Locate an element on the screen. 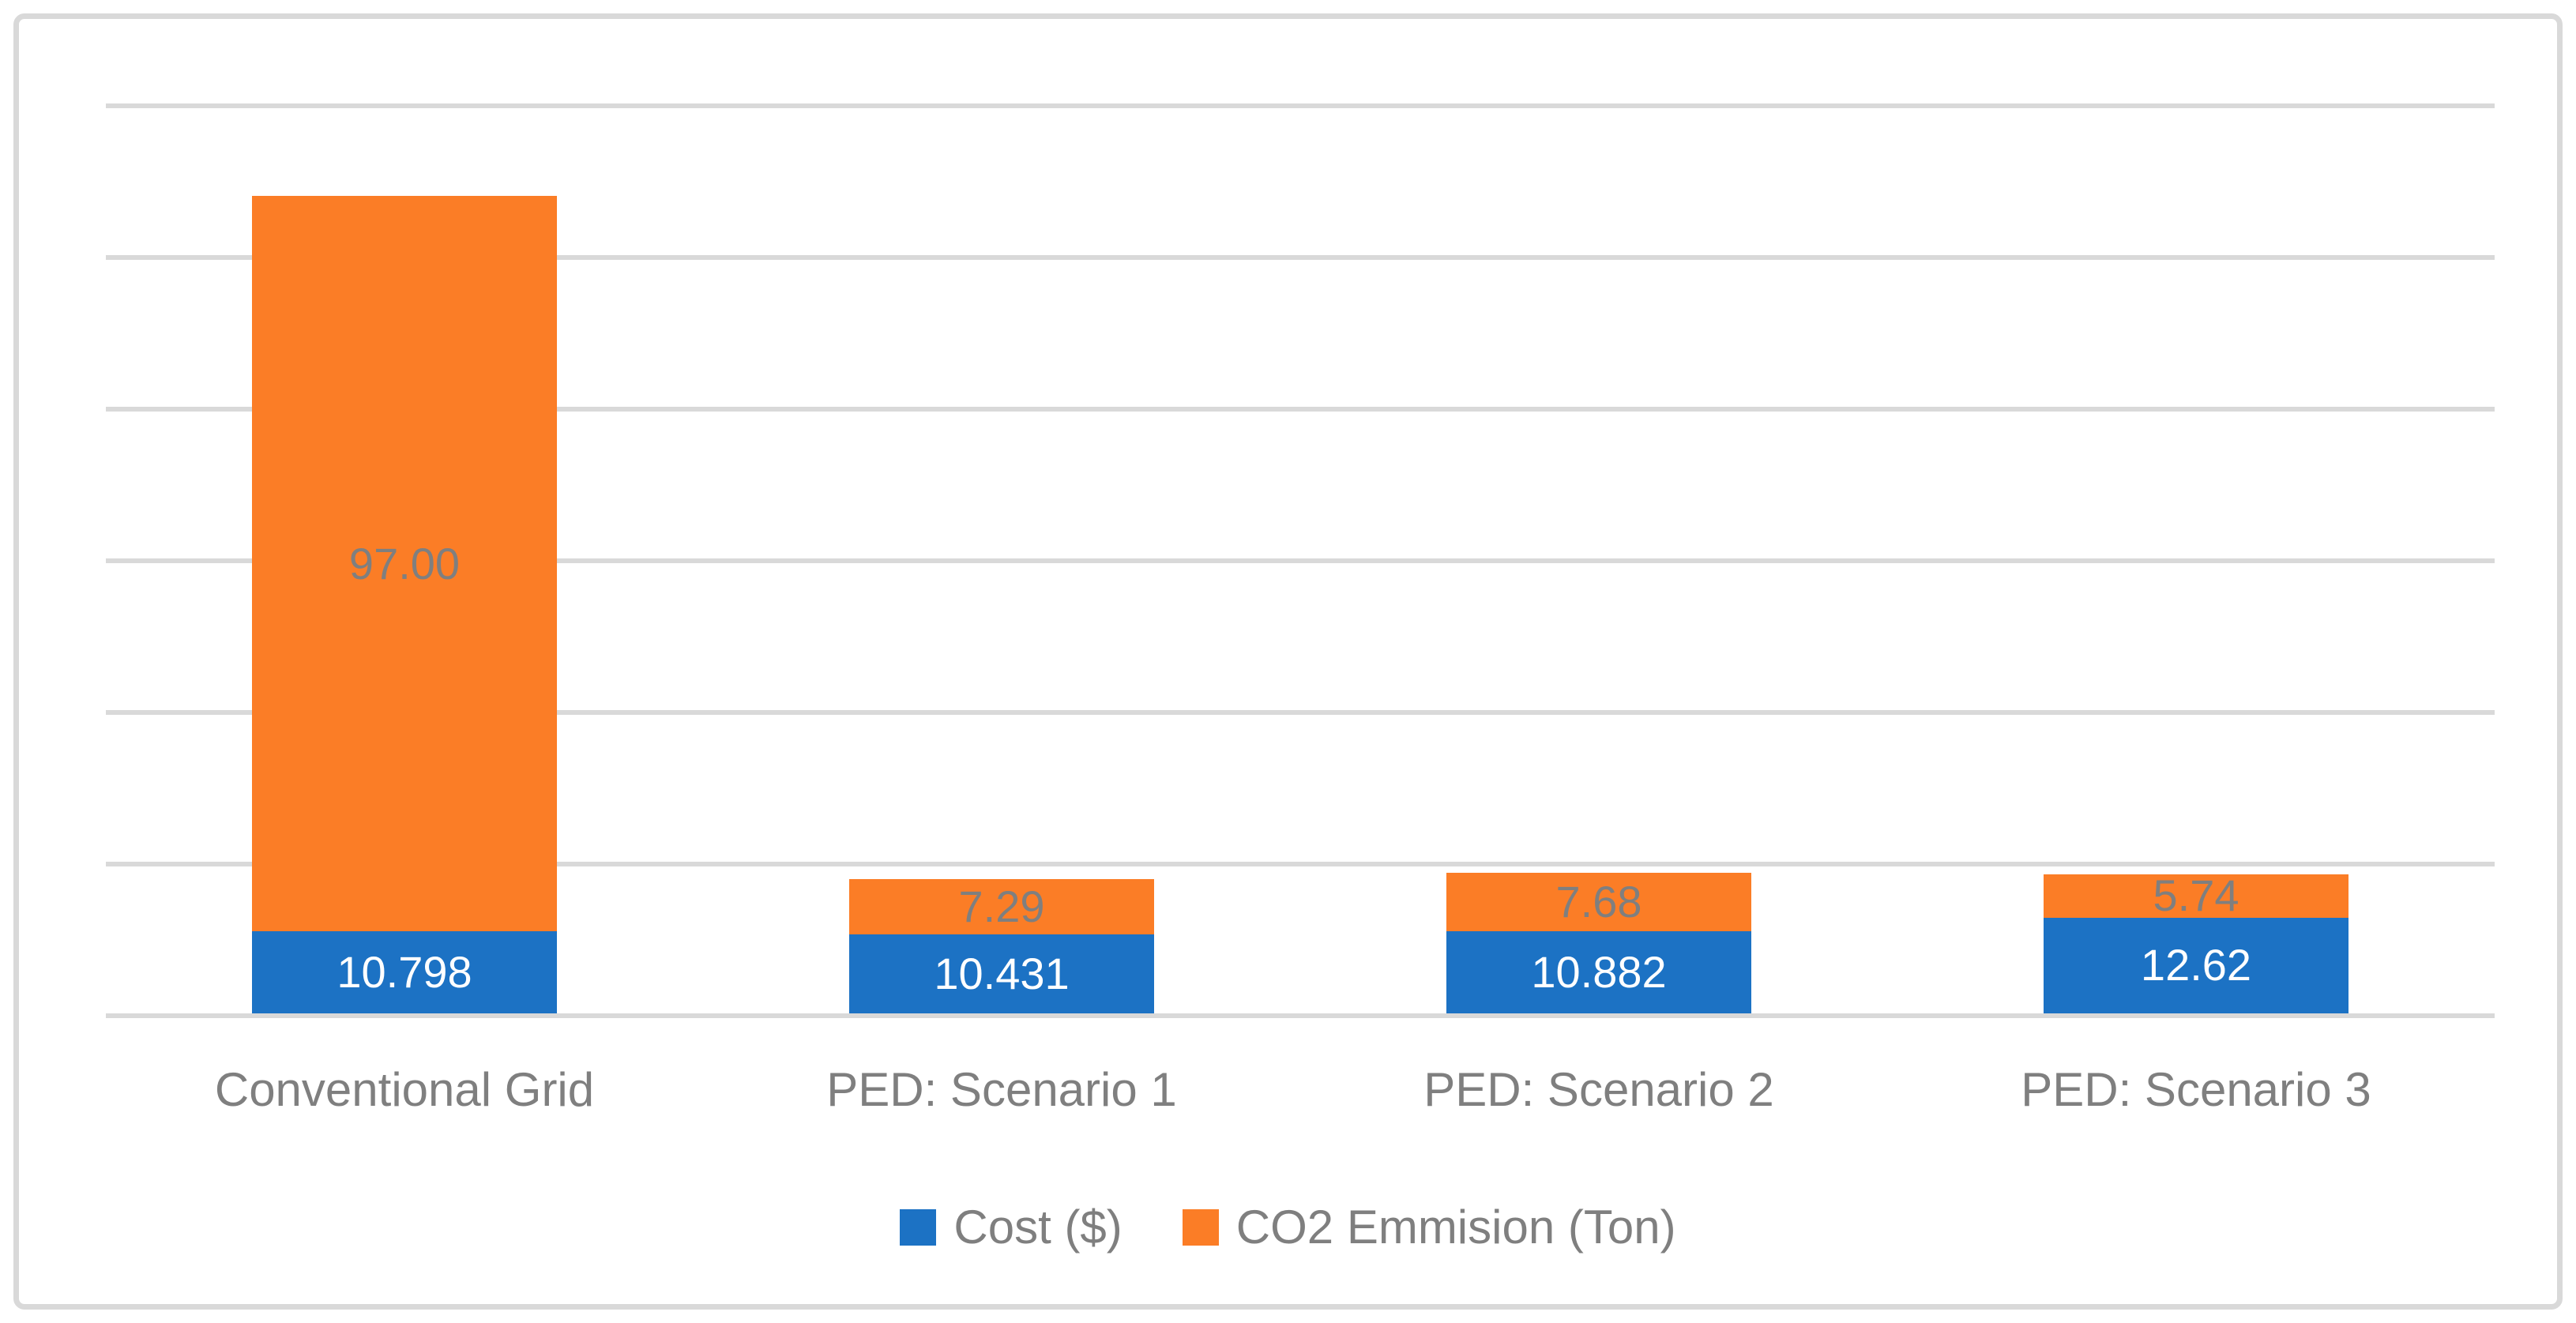 This screenshot has width=2576, height=1323. bar-value-label: 97.00 is located at coordinates (405, 563).